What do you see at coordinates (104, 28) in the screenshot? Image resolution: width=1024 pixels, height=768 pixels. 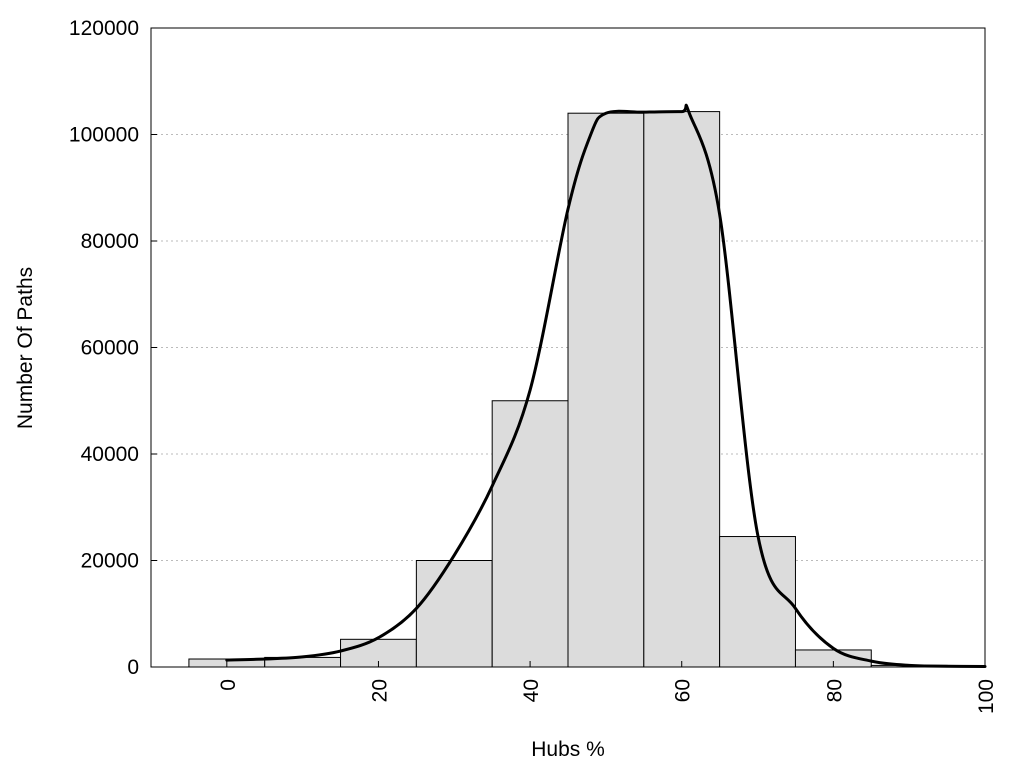 I see `y-tick-label: 120000` at bounding box center [104, 28].